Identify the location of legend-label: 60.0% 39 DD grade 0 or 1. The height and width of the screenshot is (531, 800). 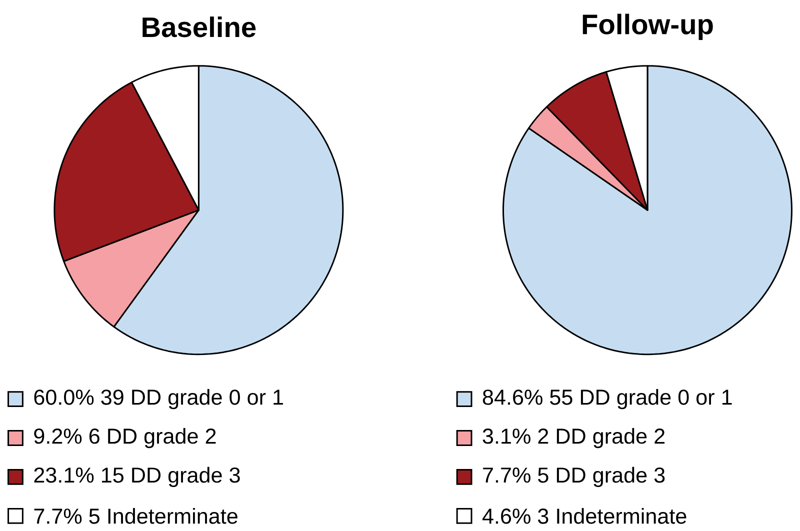
(158, 398).